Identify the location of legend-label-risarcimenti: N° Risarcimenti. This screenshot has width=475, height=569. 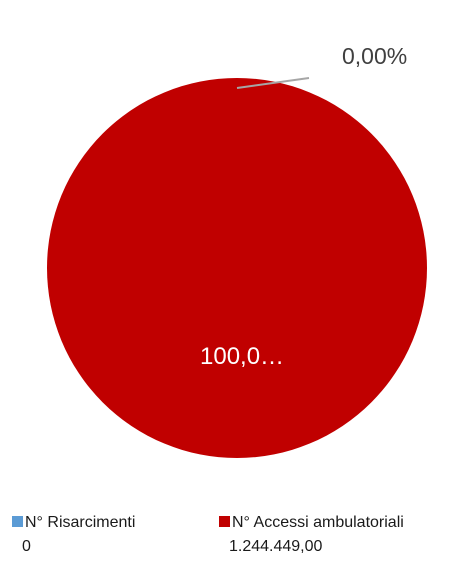
(80, 522).